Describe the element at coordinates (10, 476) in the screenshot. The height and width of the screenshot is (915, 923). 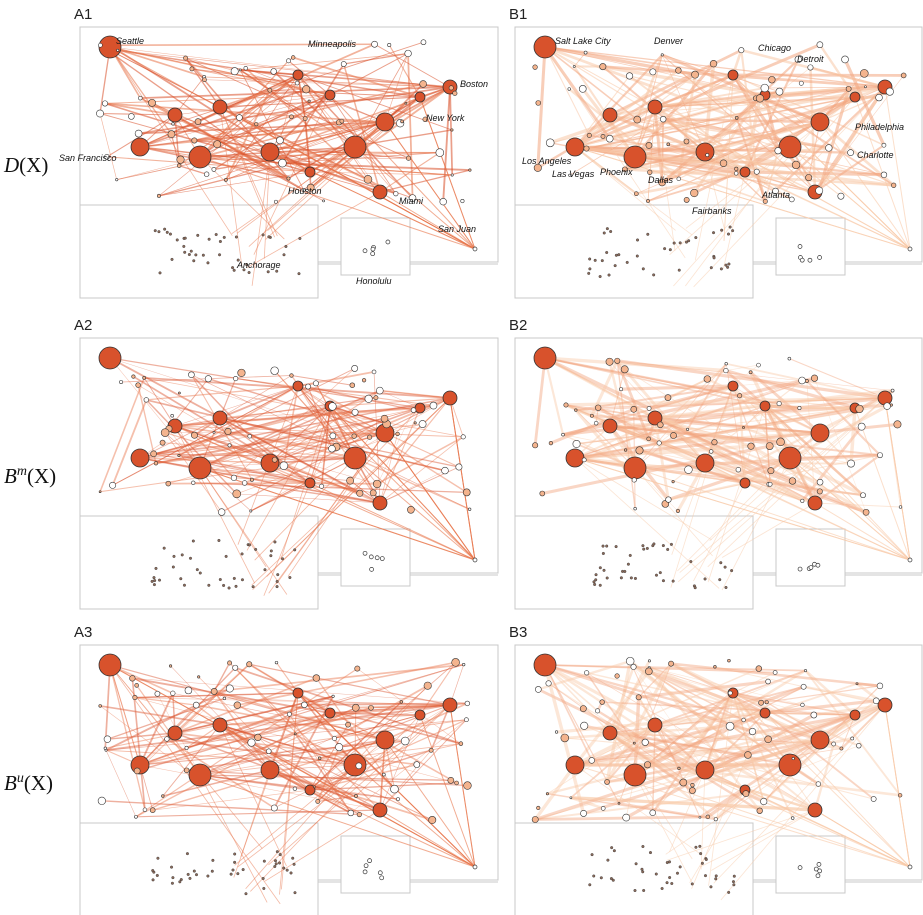
I see `row-label-part: B` at that location.